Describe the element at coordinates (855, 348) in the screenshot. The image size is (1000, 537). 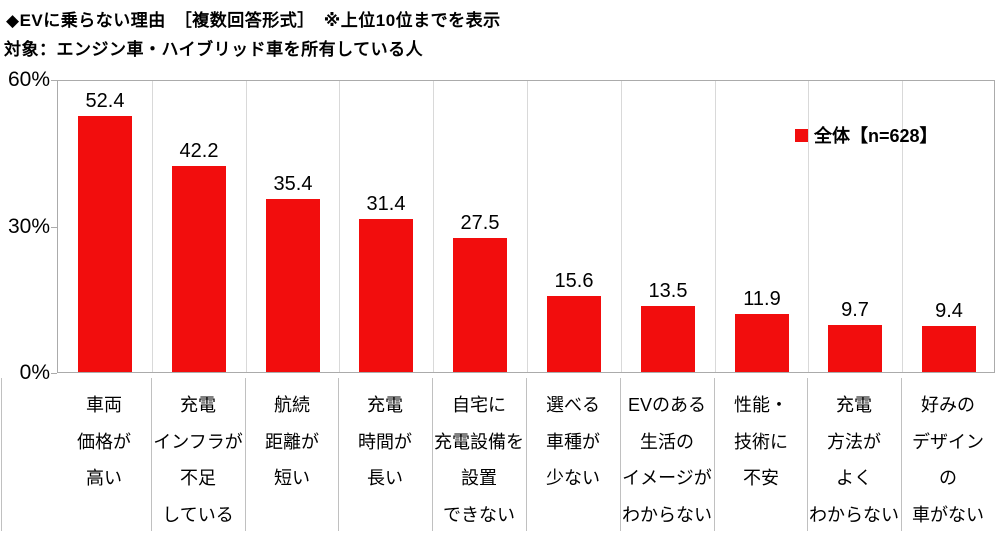
I see `bar-充電方法がよくわからない` at that location.